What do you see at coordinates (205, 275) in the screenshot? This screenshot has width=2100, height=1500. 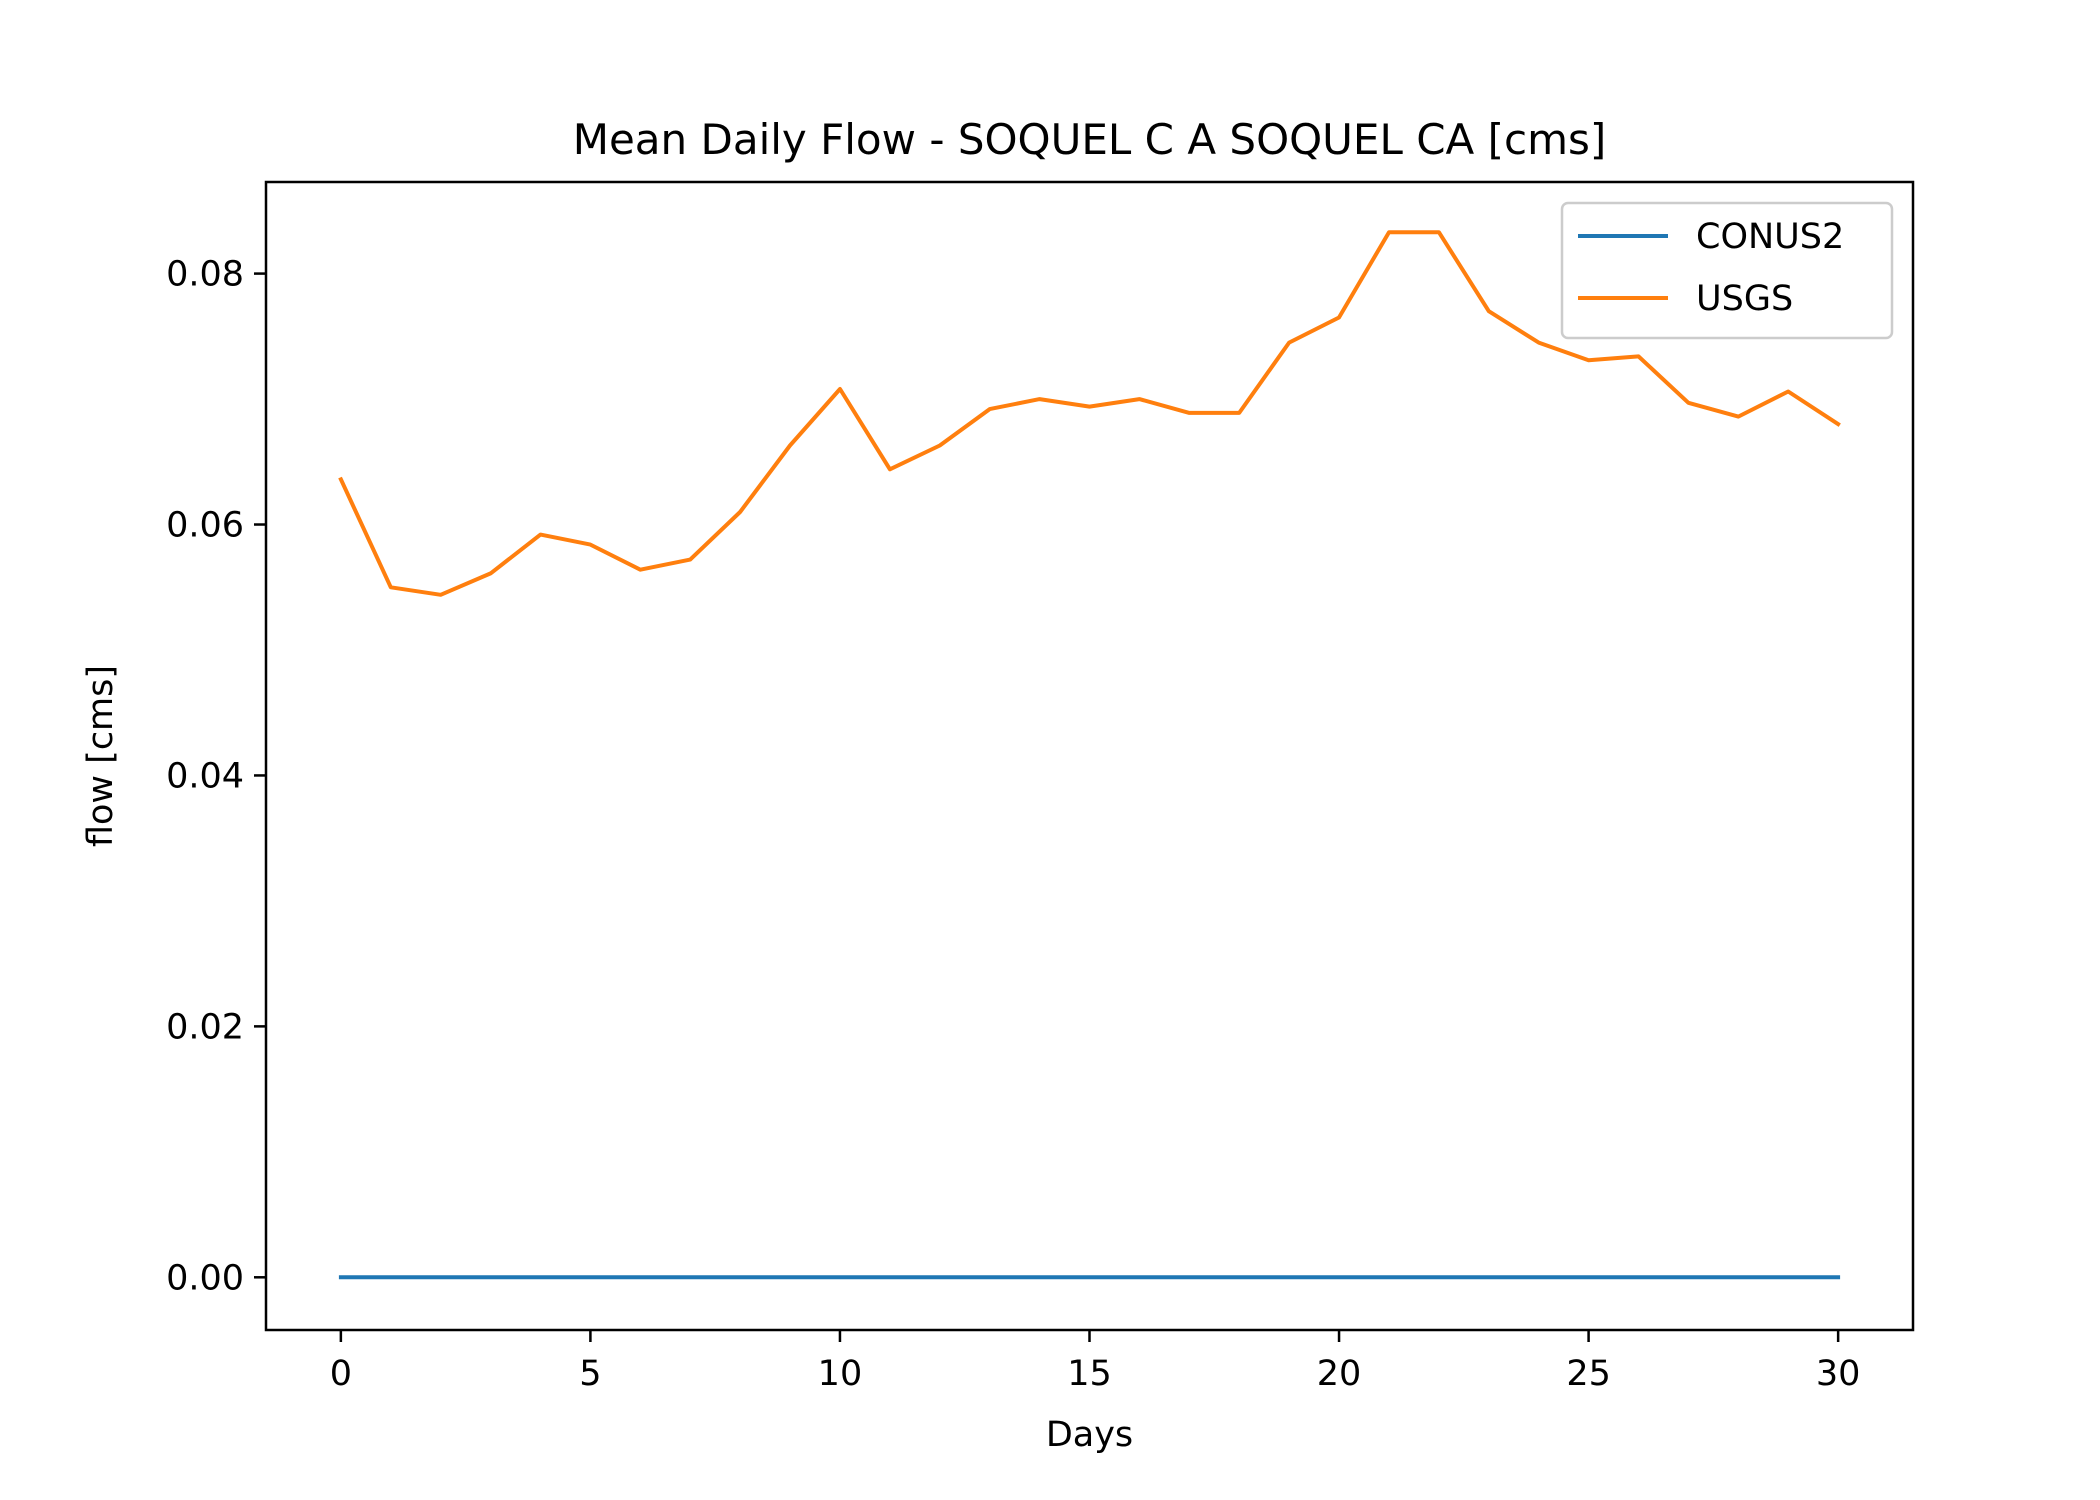 I see `y-tick-label: 0.08` at bounding box center [205, 275].